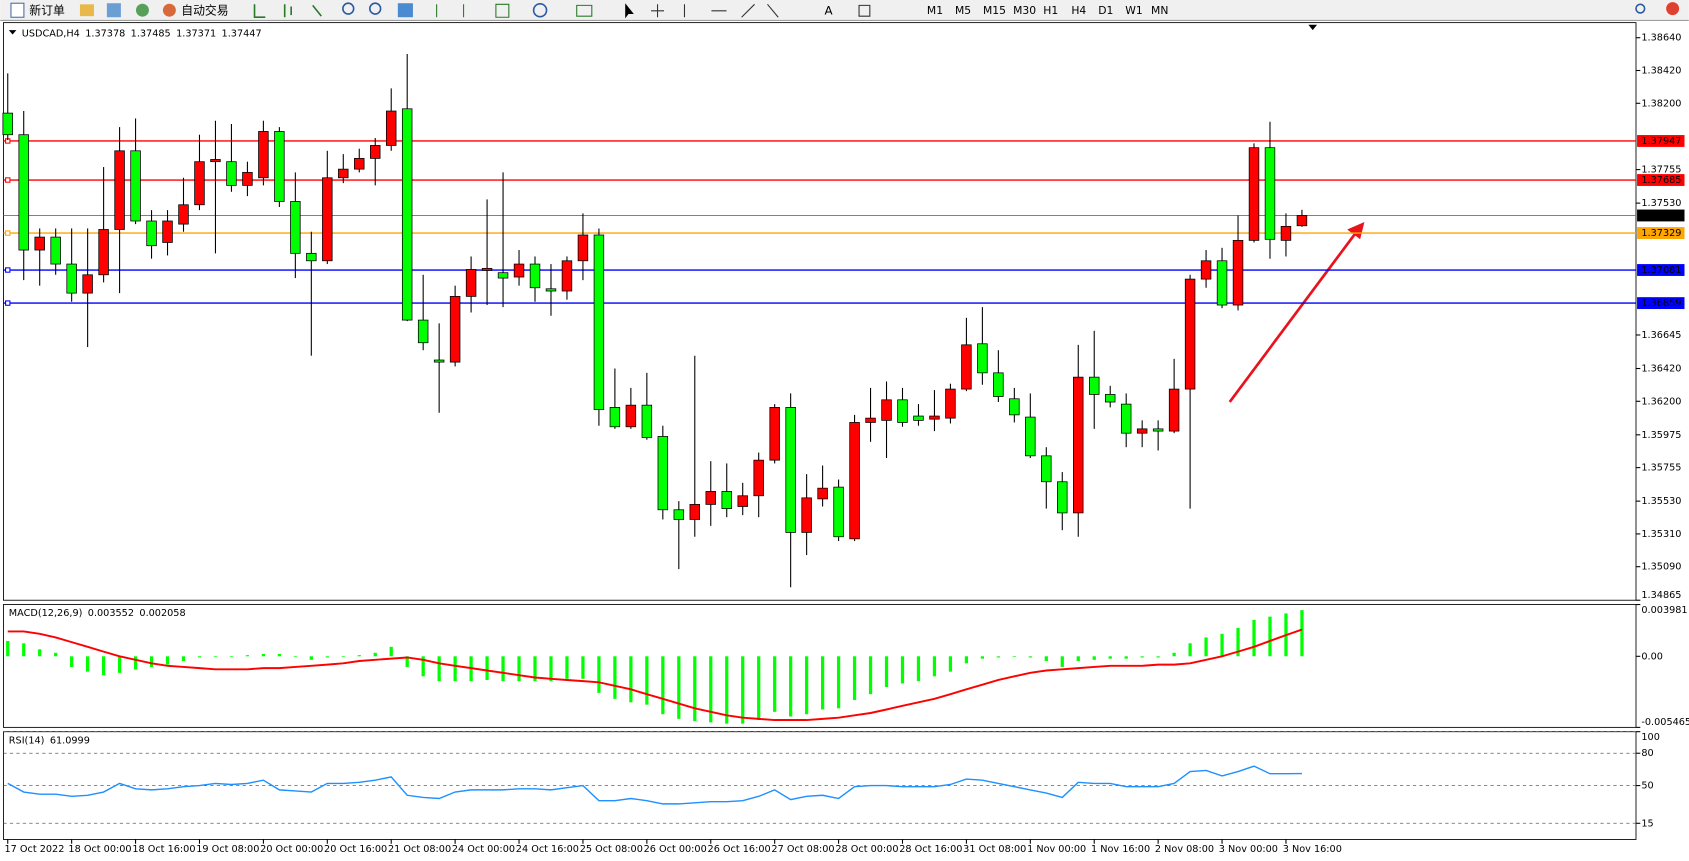  What do you see at coordinates (1134, 10) in the screenshot?
I see `timeframe-button: W1` at bounding box center [1134, 10].